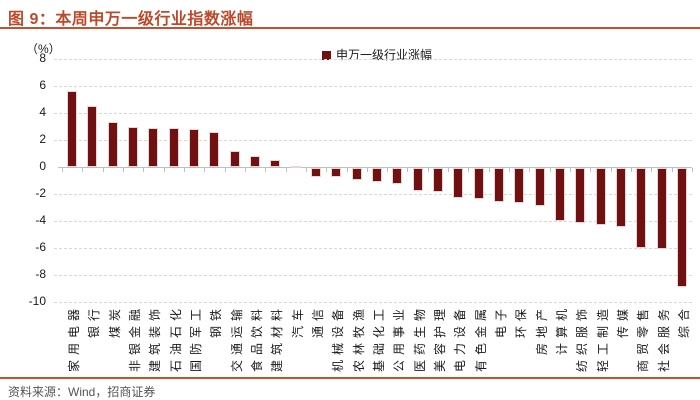 The height and width of the screenshot is (400, 700). Describe the element at coordinates (131, 19) in the screenshot. I see `figure-title: 图 9：本周申万一级行业指数涨幅` at that location.